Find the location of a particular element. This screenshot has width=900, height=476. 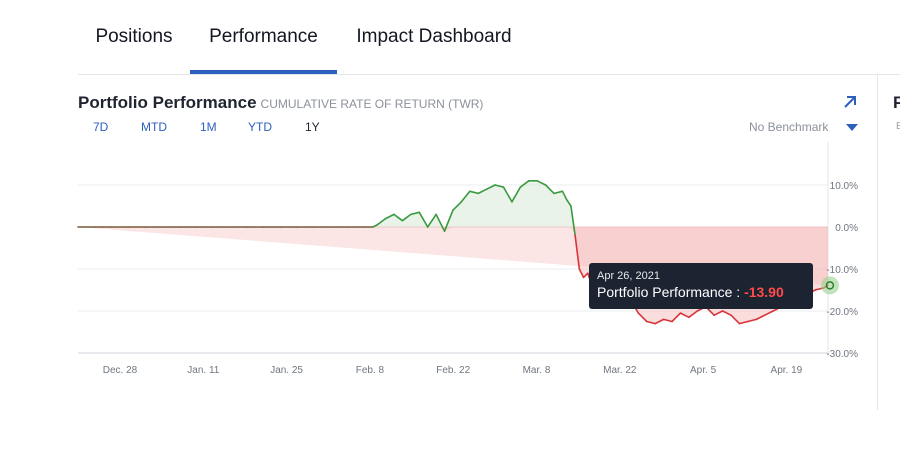

range-ytd: YTD is located at coordinates (260, 127).